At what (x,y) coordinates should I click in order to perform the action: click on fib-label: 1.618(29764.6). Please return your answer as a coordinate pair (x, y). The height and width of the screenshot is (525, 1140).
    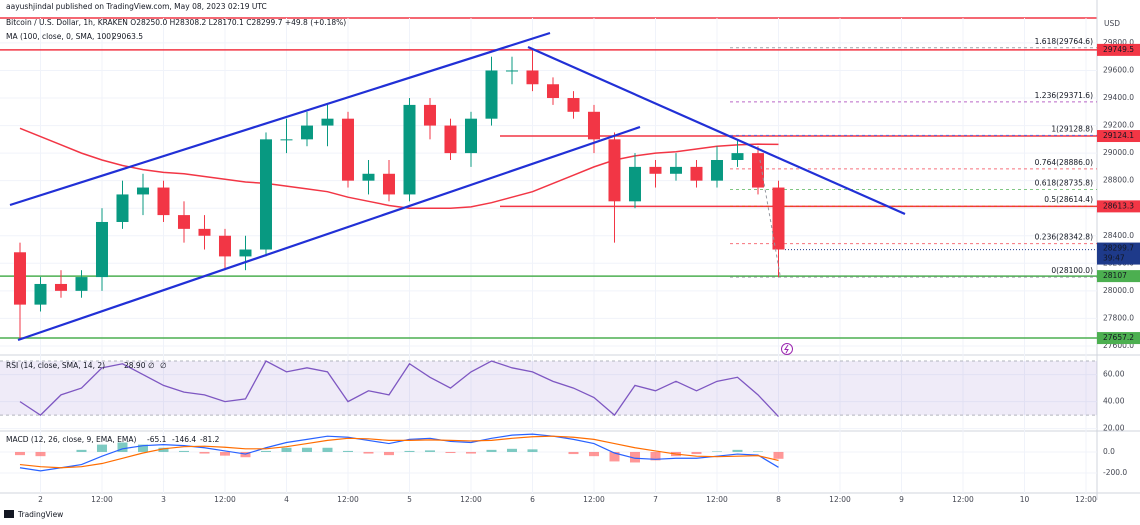
    Looking at the image, I should click on (1064, 41).